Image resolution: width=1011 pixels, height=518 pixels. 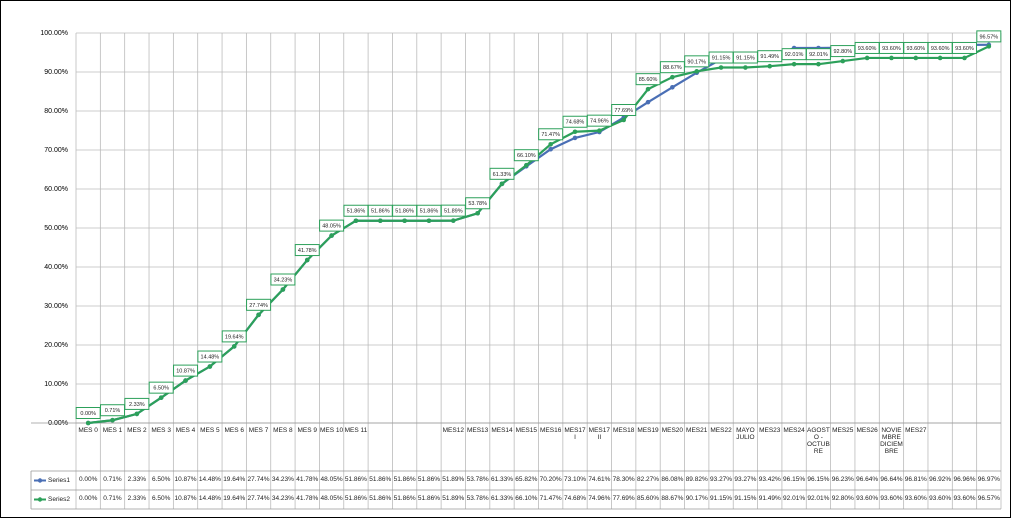 What do you see at coordinates (599, 479) in the screenshot?
I see `table-value: 74.61%` at bounding box center [599, 479].